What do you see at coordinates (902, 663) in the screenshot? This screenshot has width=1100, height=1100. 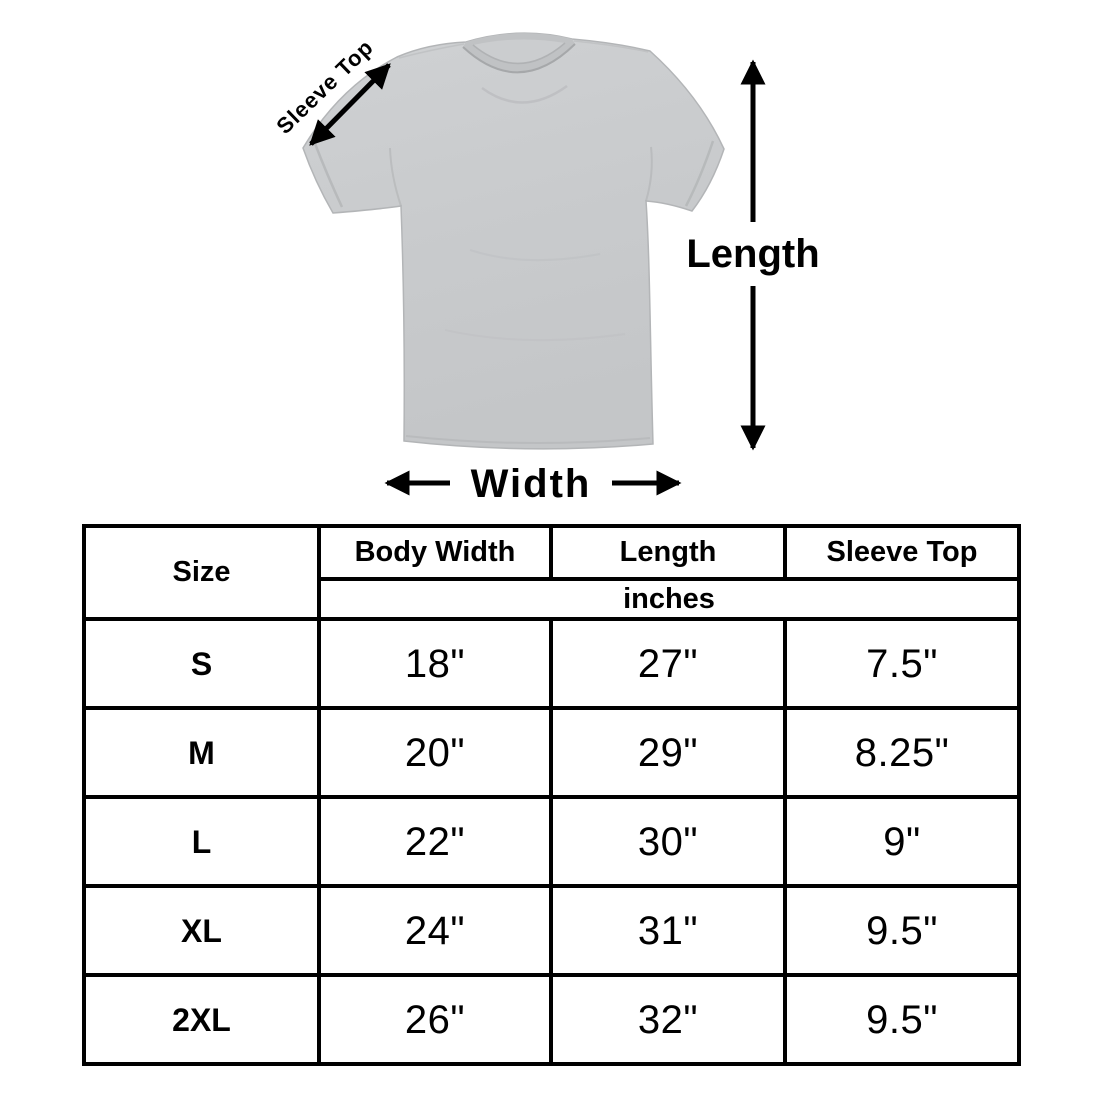 I see `sleeve-top-cell: 7.5"` at bounding box center [902, 663].